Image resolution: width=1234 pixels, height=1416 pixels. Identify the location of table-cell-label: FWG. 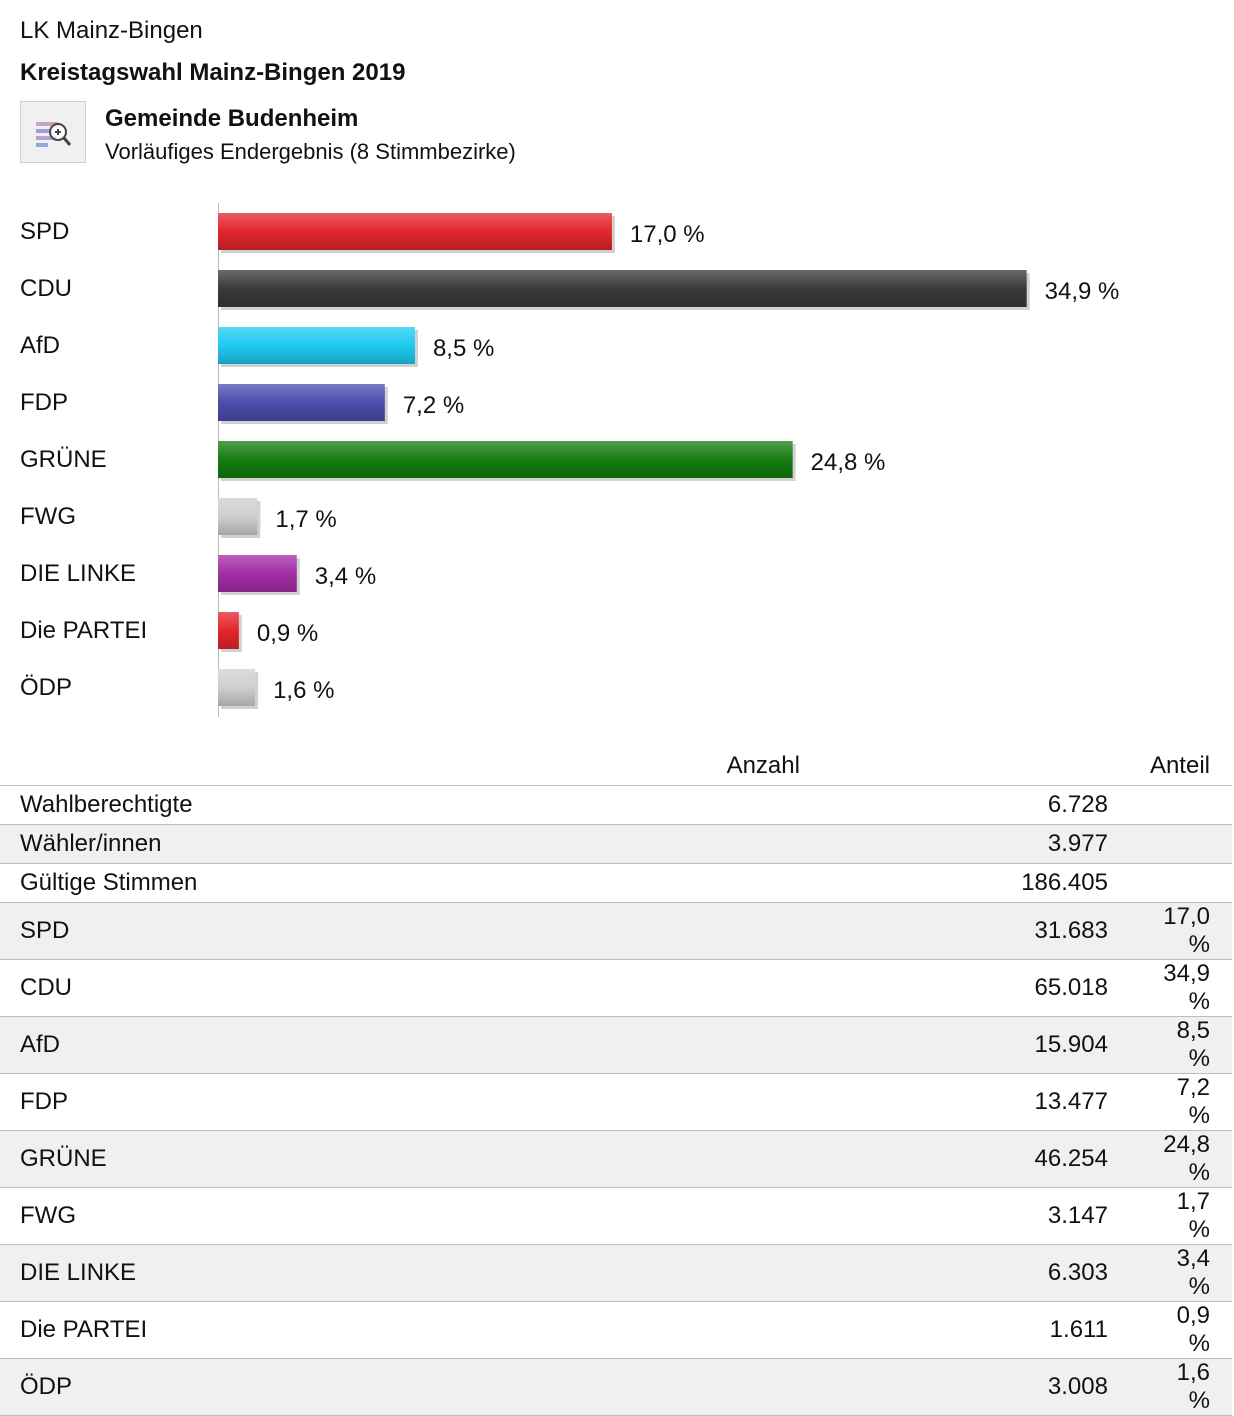
(275, 1216).